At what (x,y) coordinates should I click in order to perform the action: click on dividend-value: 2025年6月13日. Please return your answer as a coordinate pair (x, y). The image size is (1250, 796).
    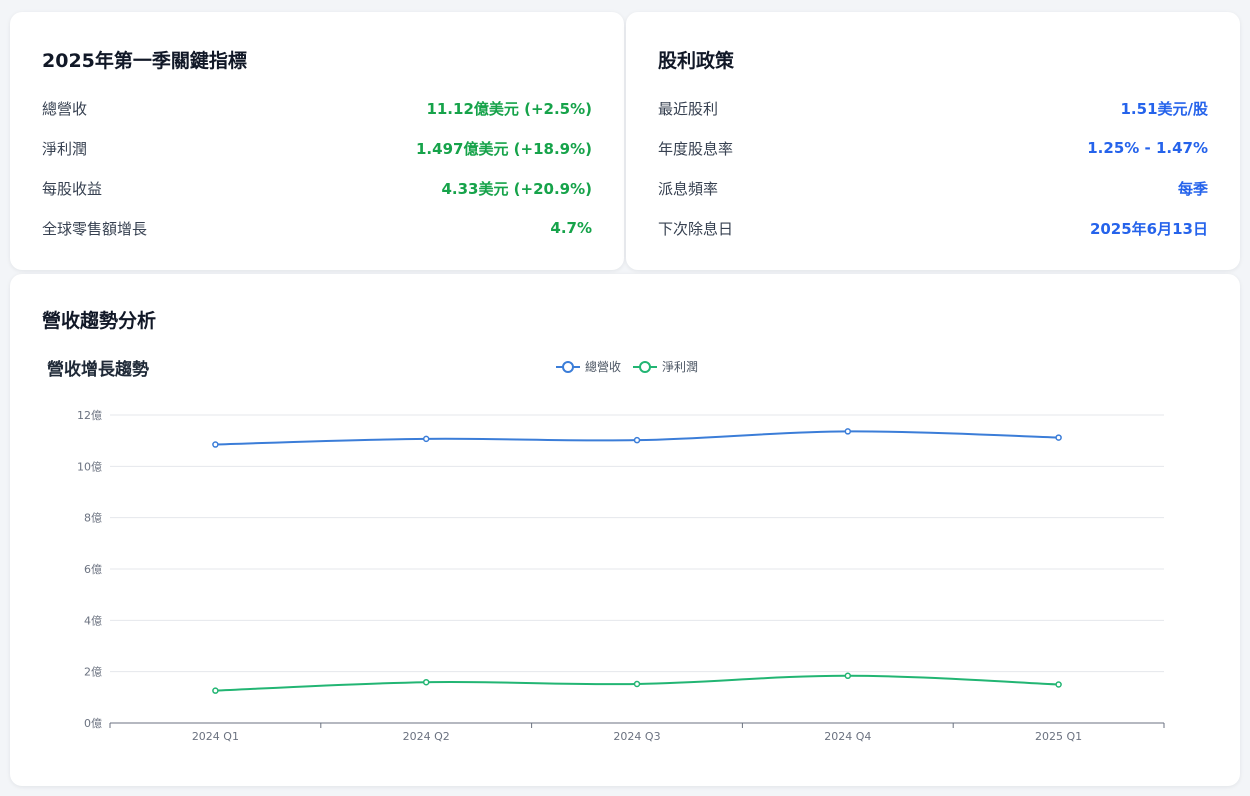
    Looking at the image, I should click on (1148, 228).